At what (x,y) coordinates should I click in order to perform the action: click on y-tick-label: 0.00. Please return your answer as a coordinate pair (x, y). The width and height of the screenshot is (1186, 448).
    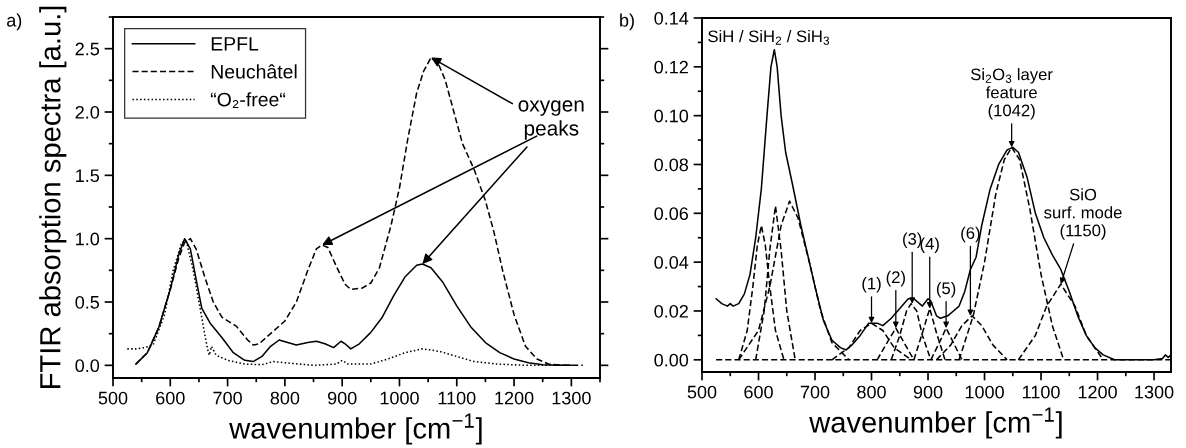
    Looking at the image, I should click on (671, 360).